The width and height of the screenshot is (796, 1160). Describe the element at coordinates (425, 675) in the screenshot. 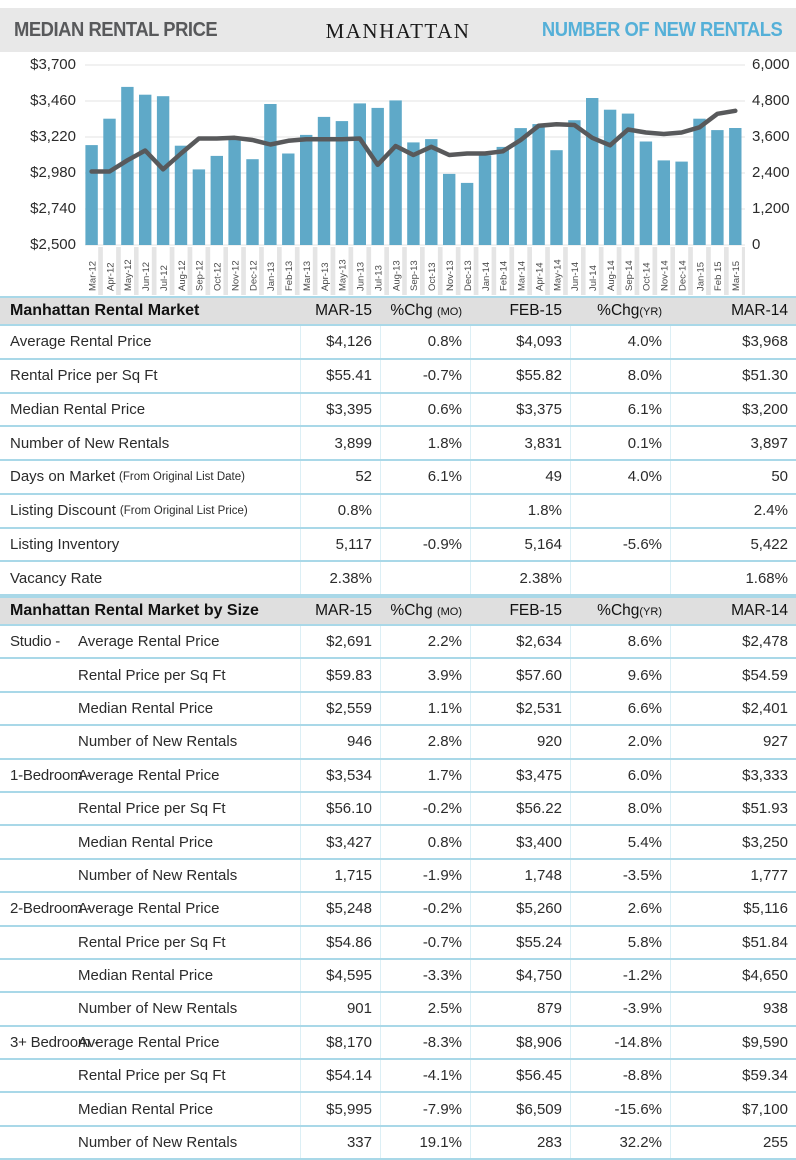

I see `cell-value: 3.9%` at that location.